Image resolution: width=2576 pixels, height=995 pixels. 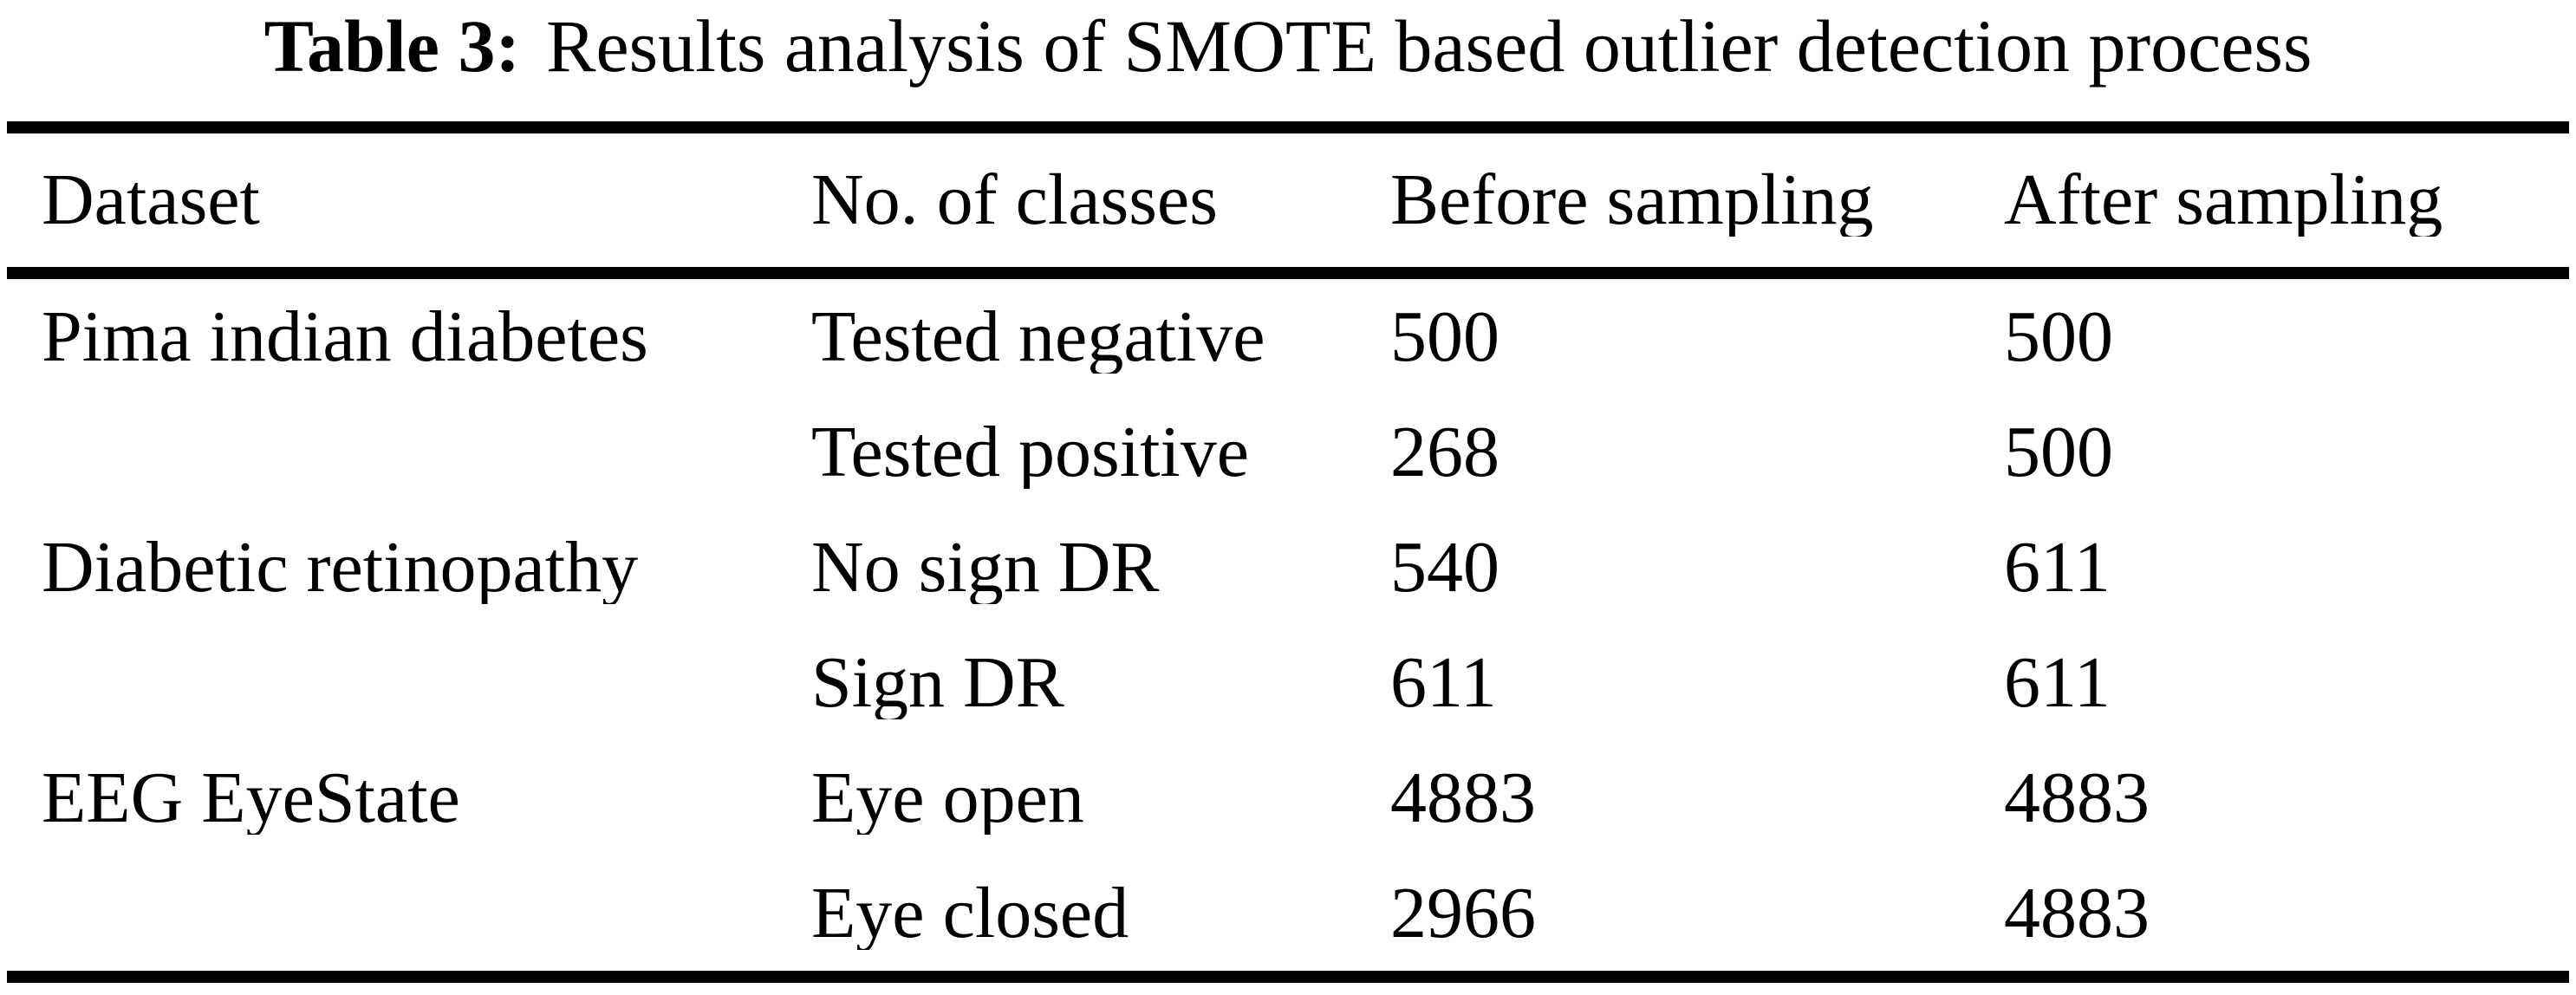 What do you see at coordinates (340, 567) in the screenshot?
I see `cell-dataset: Diabetic retinopathy` at bounding box center [340, 567].